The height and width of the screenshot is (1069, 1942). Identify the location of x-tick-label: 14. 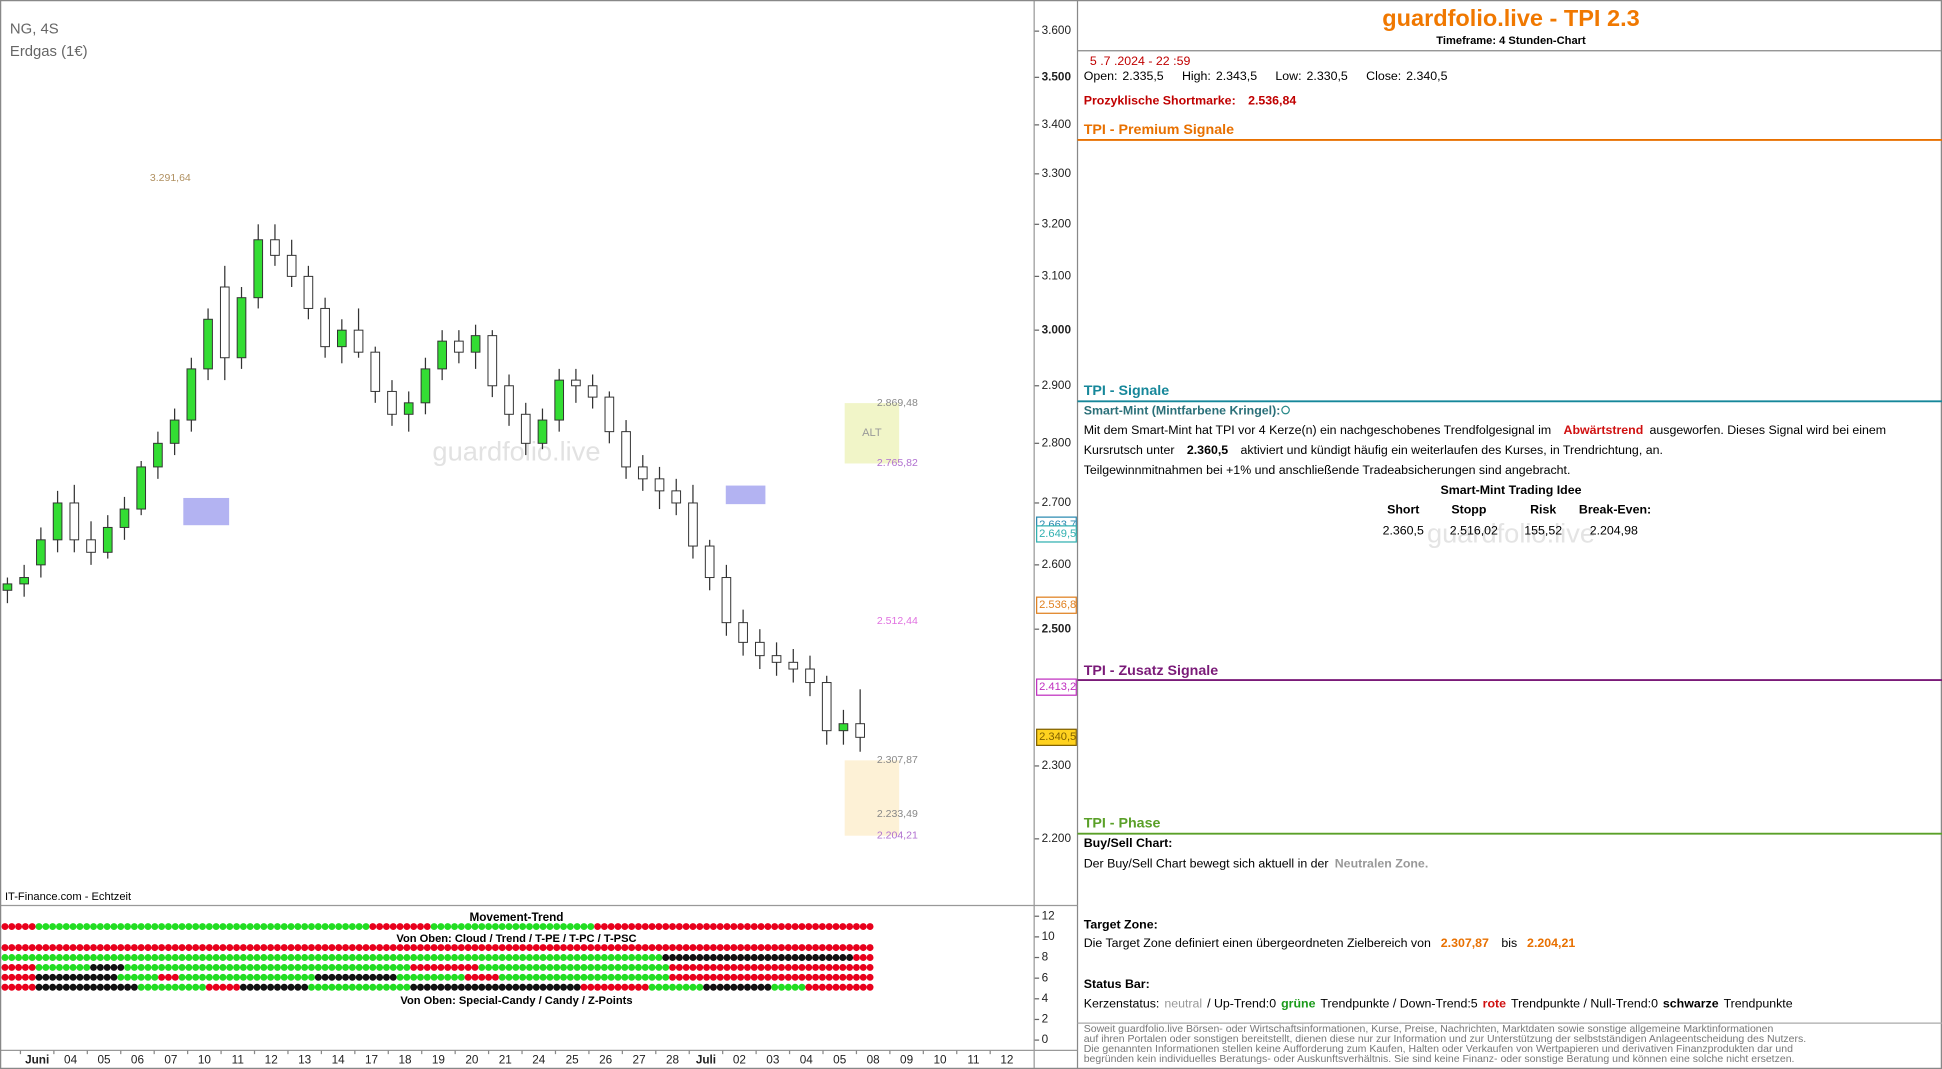
(339, 1059).